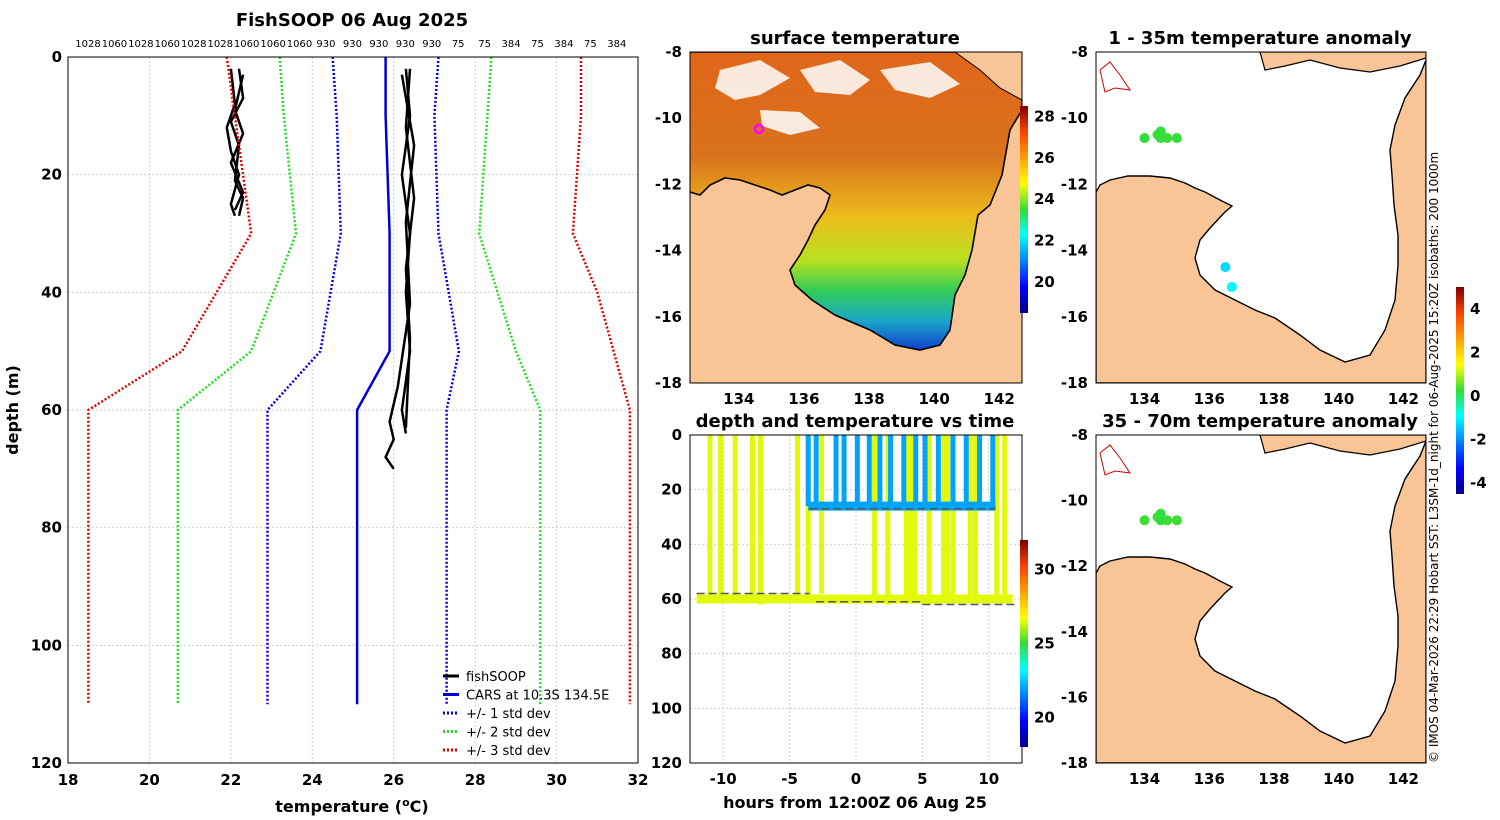  What do you see at coordinates (51, 528) in the screenshot?
I see `profile-y-tick: 80` at bounding box center [51, 528].